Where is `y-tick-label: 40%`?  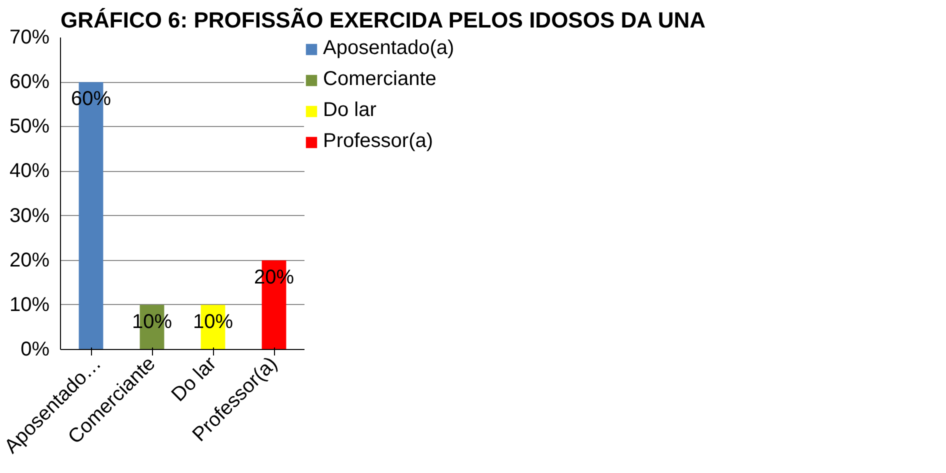
y-tick-label: 40% is located at coordinates (29, 171).